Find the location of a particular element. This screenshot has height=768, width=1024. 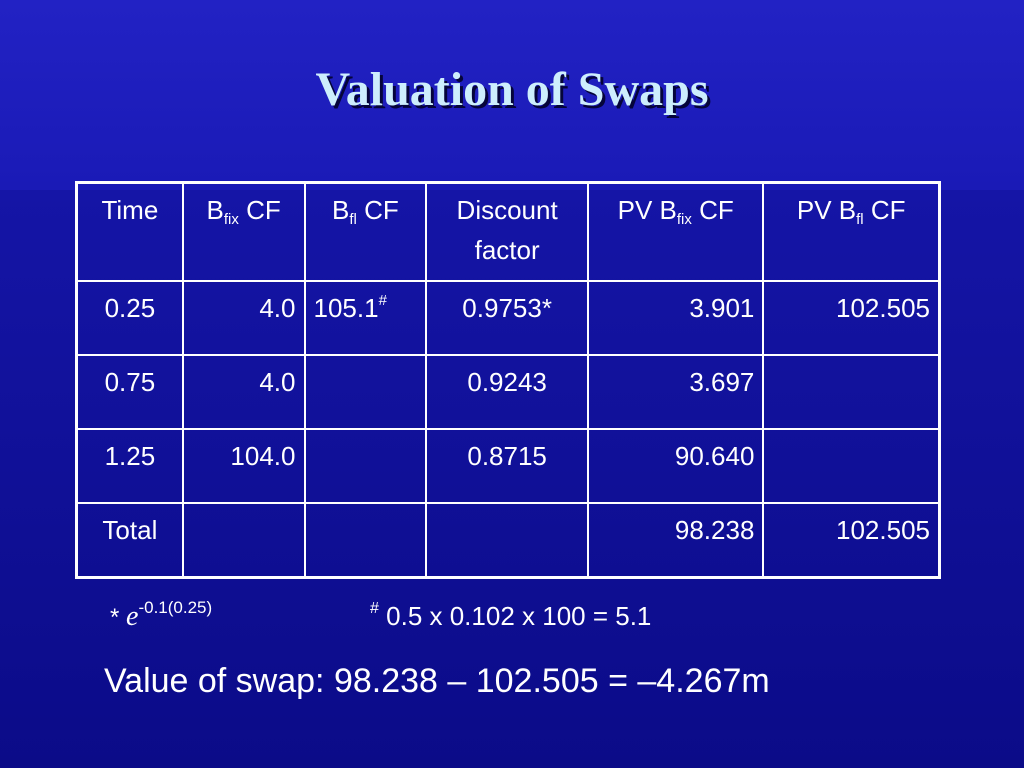

footnote-star-mark: * is located at coordinates (115, 617).